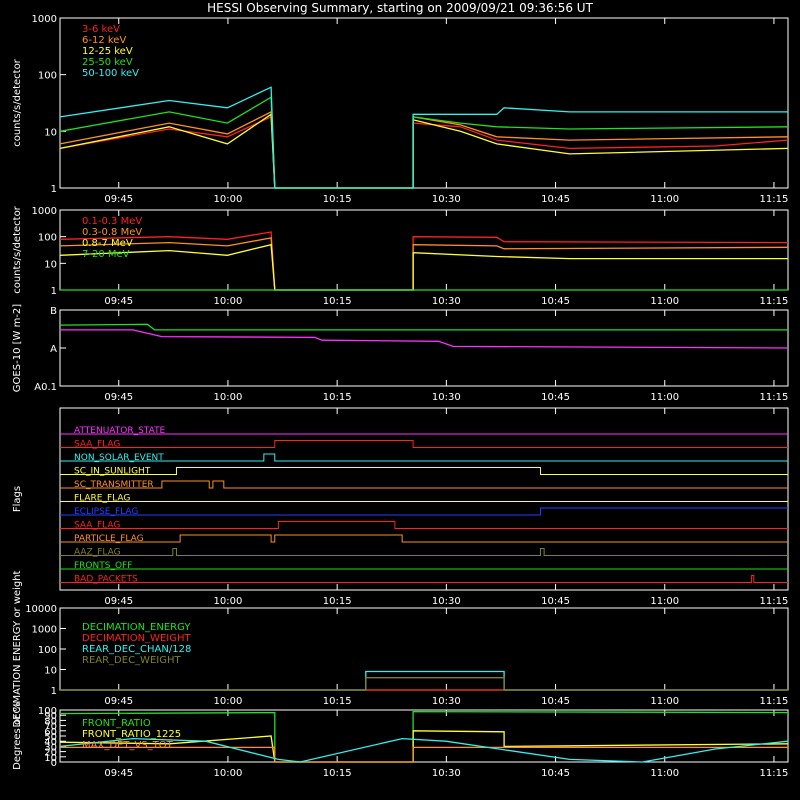  I want to click on decimation-xtick-label: 10:00, so click(228, 701).